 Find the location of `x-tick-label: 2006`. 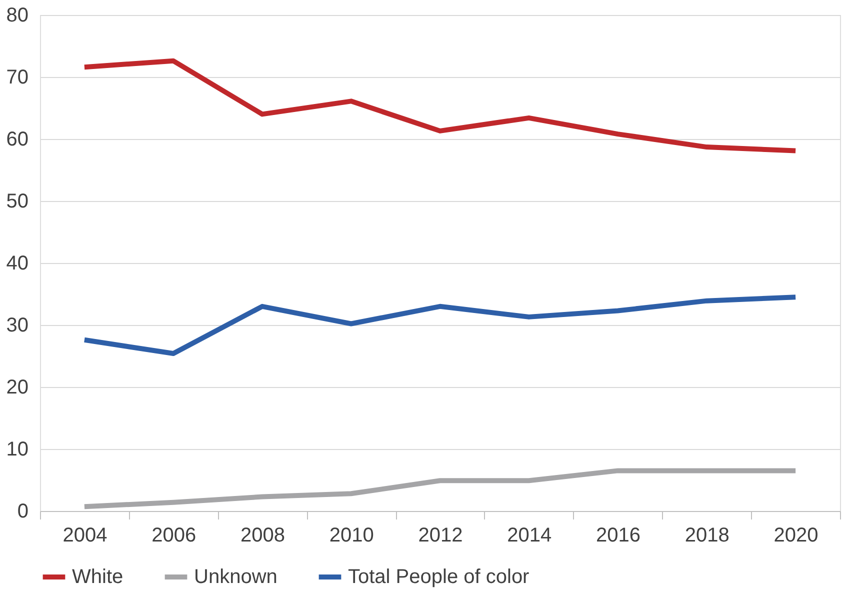

x-tick-label: 2006 is located at coordinates (174, 535).